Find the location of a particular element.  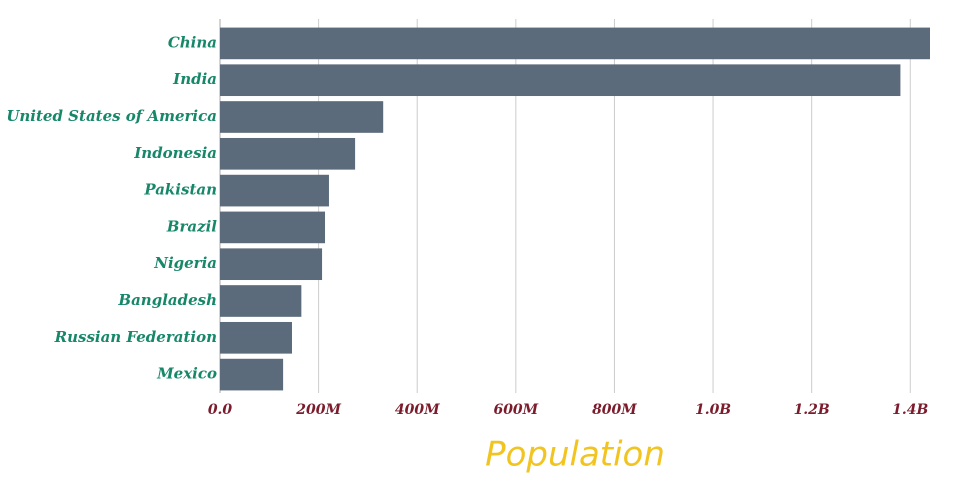

x-tick-label: 1.4B is located at coordinates (910, 410).